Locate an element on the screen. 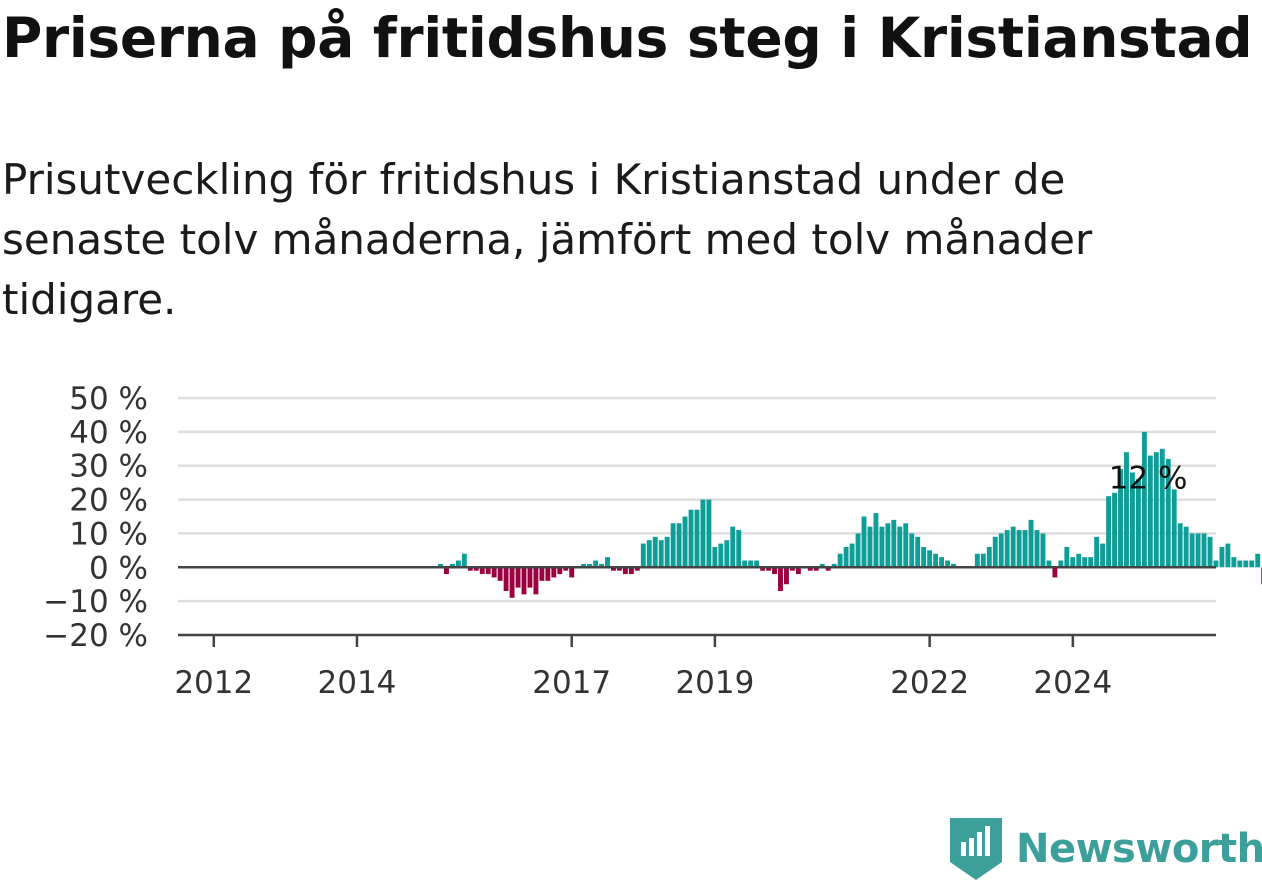  y-tick-label: 0 % is located at coordinates (118, 568).